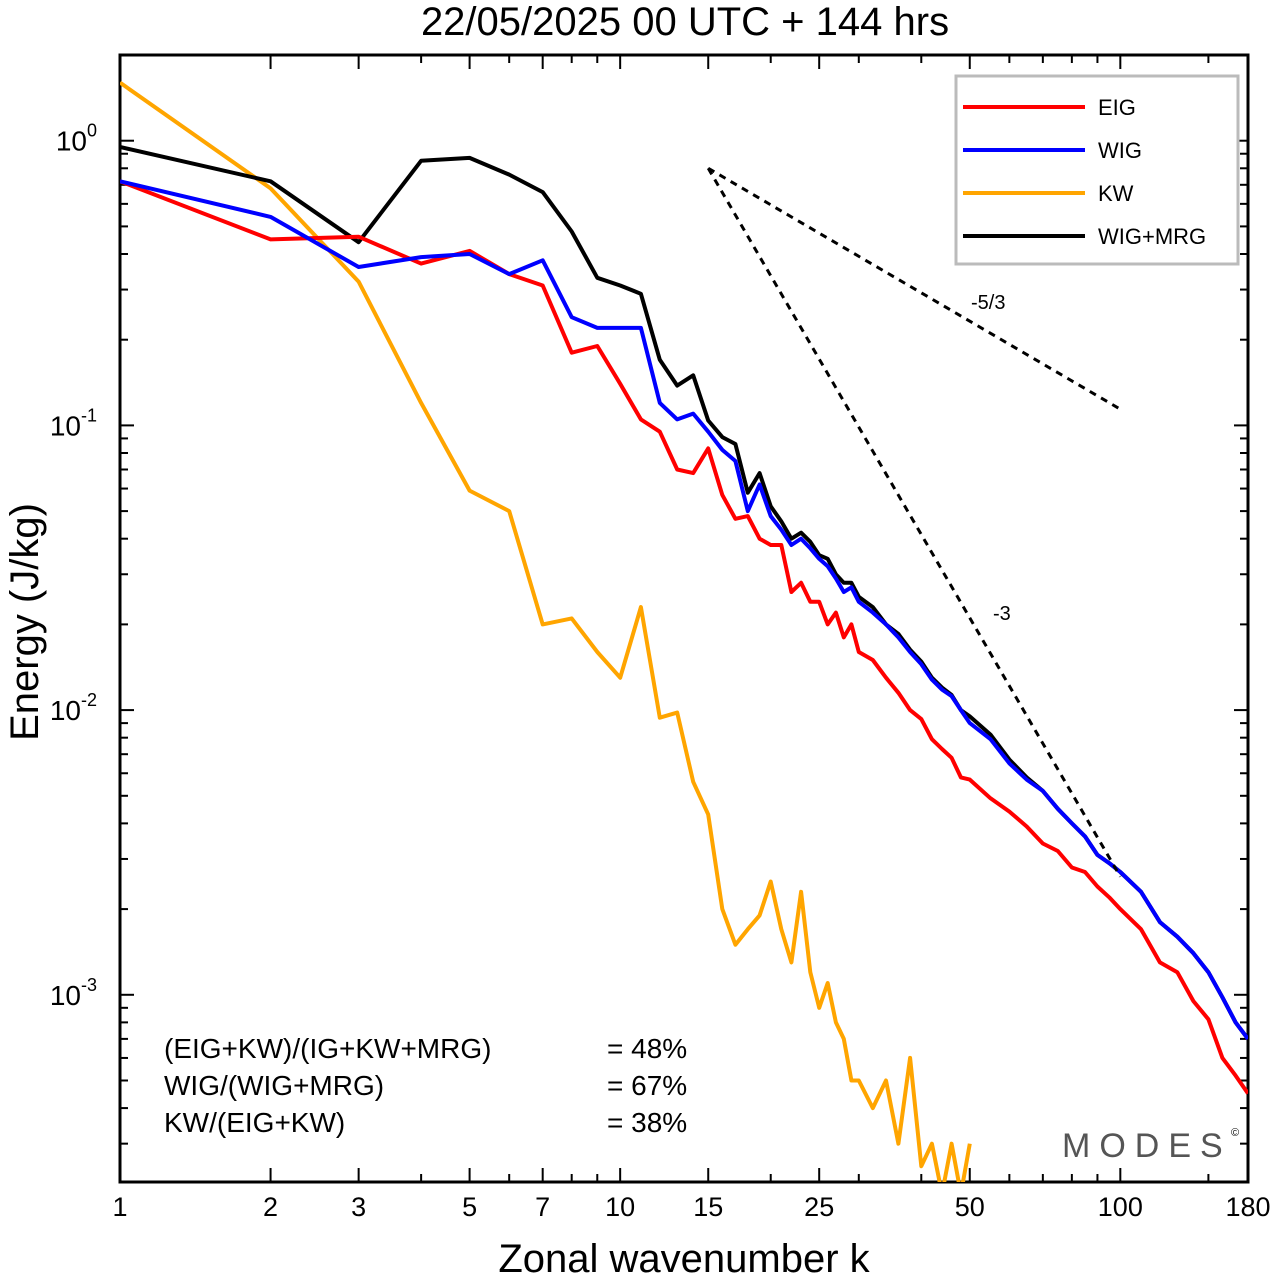  Describe the element at coordinates (76, 139) in the screenshot. I see `y-tick-label: 10⁰` at that location.